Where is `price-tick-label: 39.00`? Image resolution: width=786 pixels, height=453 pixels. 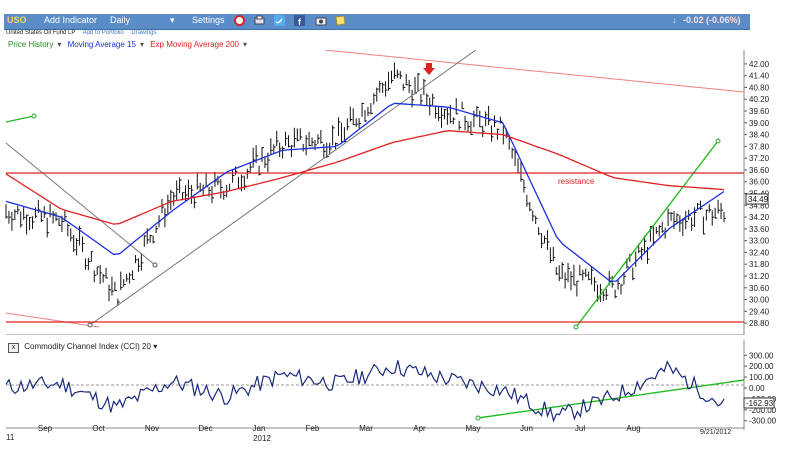
price-tick-label: 39.00 is located at coordinates (759, 123).